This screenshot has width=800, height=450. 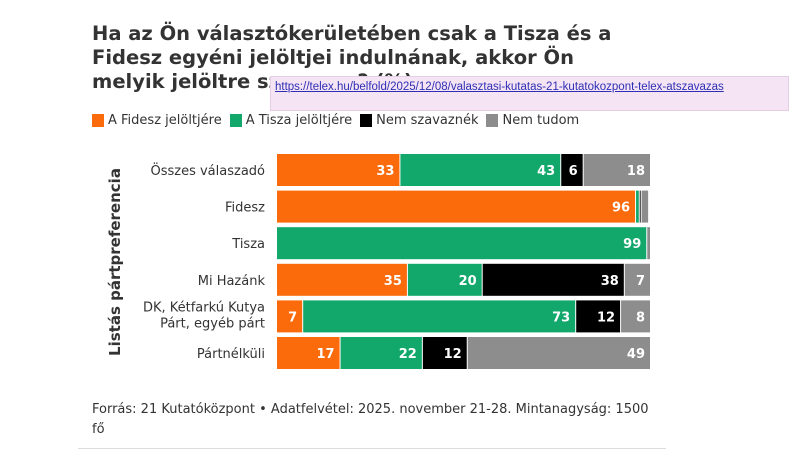 I want to click on data-label: 49, so click(x=636, y=354).